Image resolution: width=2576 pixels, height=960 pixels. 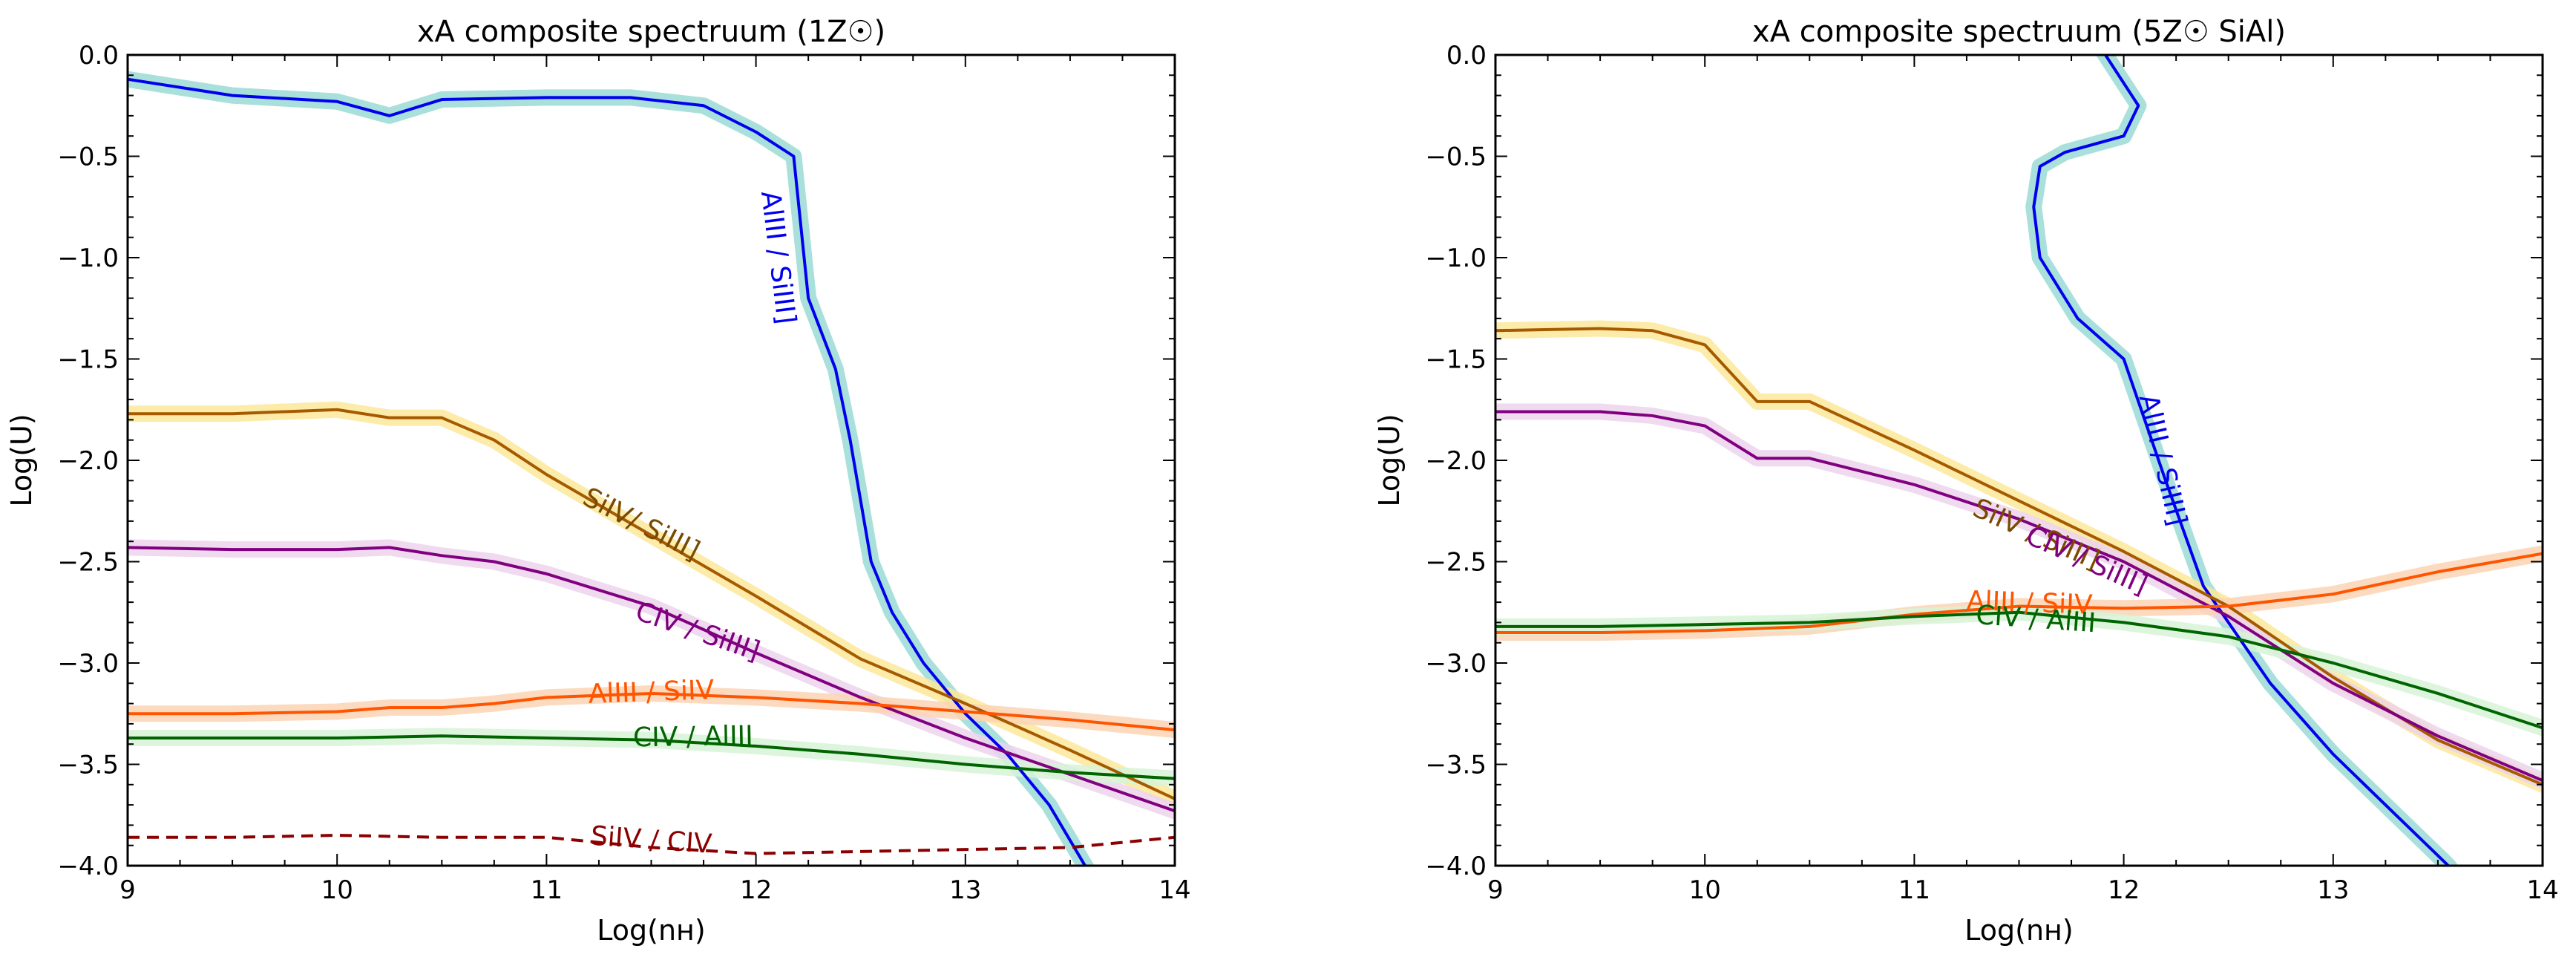 What do you see at coordinates (2019, 32) in the screenshot?
I see `chart-title: xA composite spectruum (5Z☉ SiAl)` at bounding box center [2019, 32].